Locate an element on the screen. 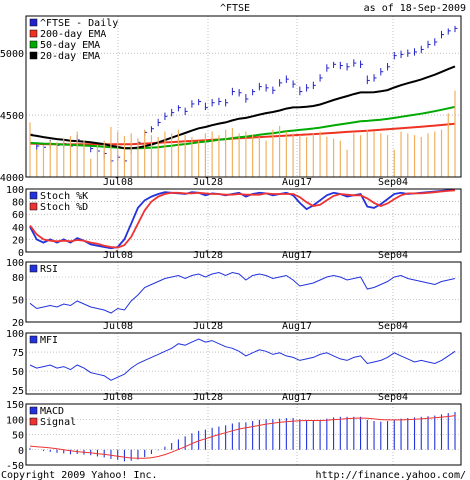 The width and height of the screenshot is (470, 480). y-tick-label: 5000 is located at coordinates (12, 54).